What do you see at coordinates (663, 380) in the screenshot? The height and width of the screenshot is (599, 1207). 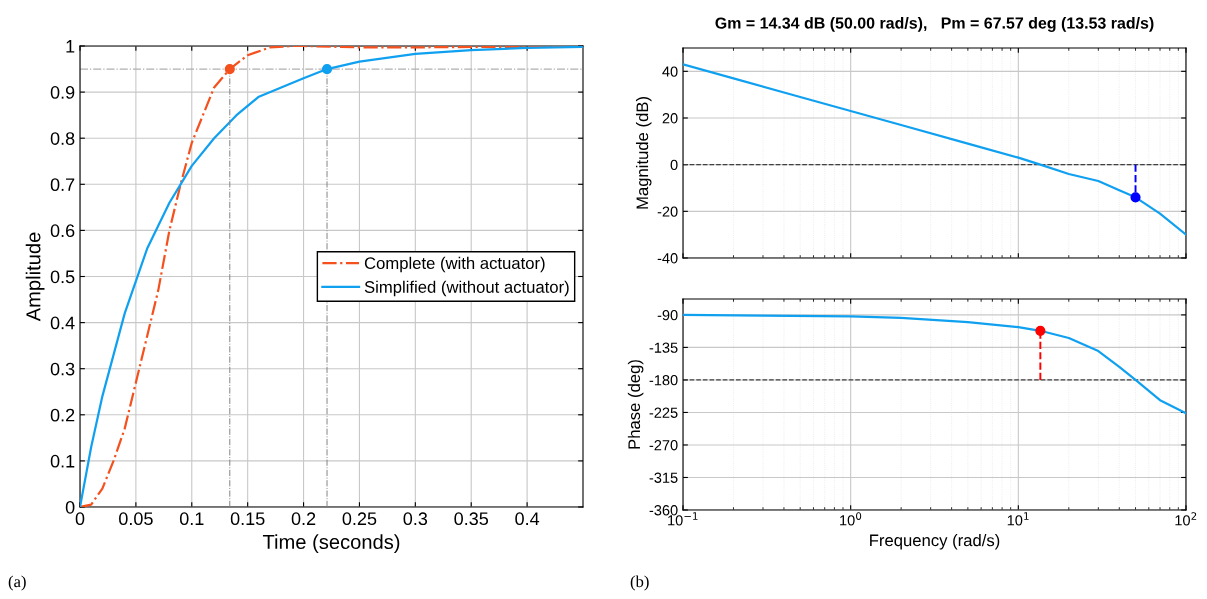 I see `y-tick-label: -180` at bounding box center [663, 380].